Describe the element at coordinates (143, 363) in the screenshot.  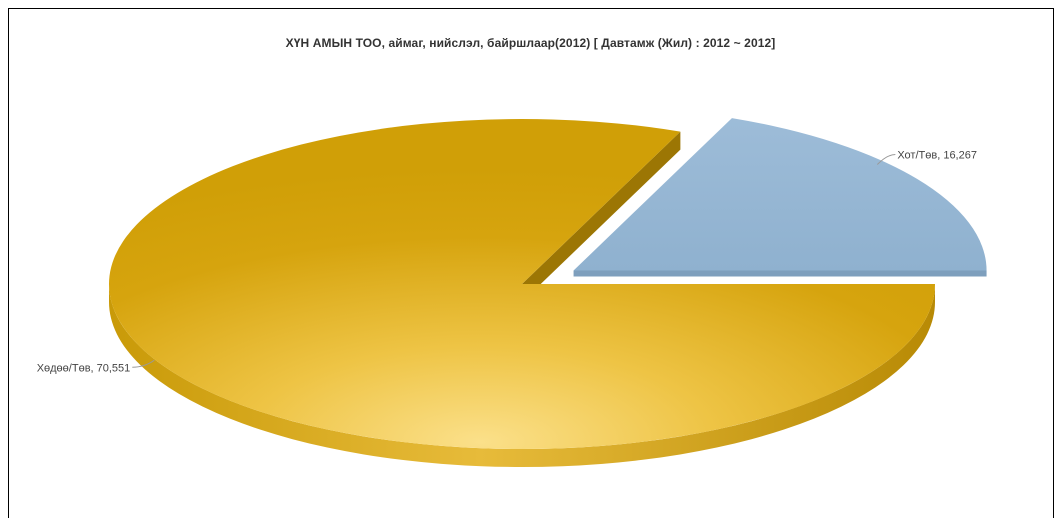
I see `label-leader-khodoo` at that location.